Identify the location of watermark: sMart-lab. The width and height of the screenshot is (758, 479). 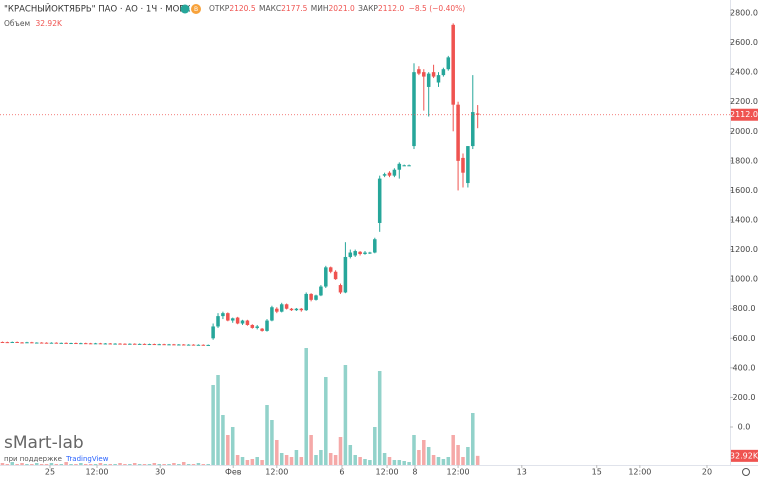
(44, 443).